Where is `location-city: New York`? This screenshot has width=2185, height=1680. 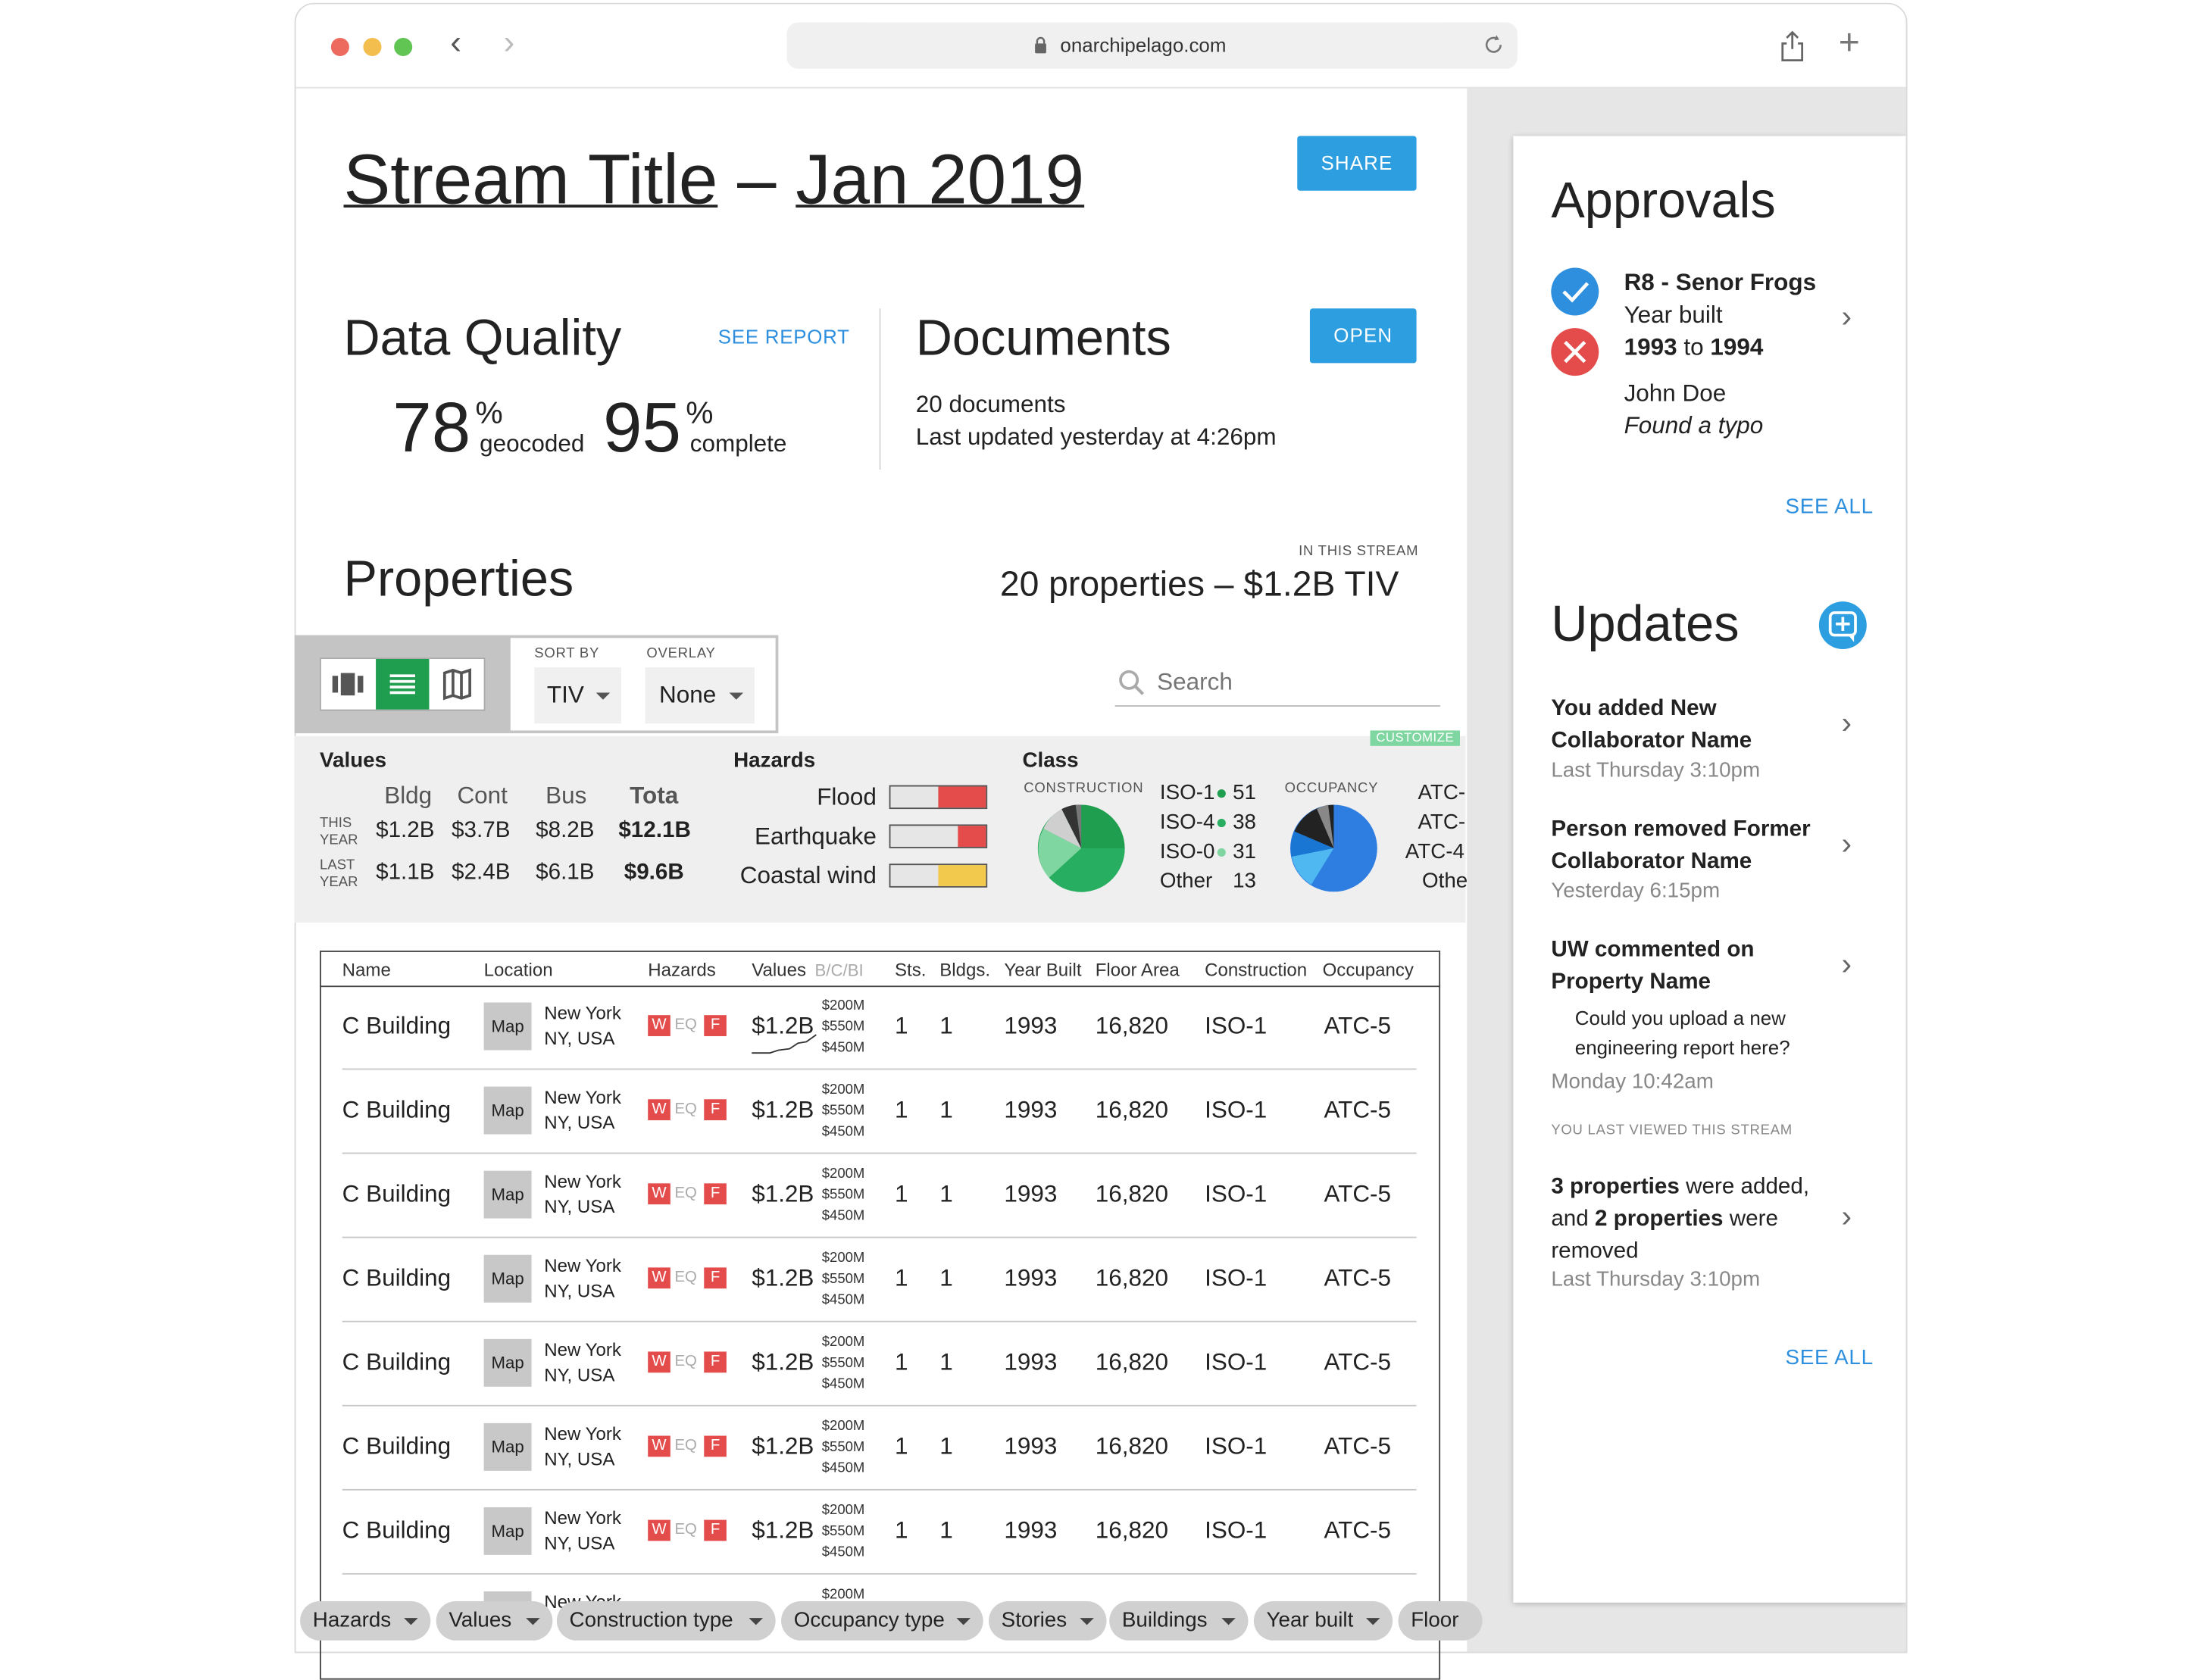
location-city: New York is located at coordinates (582, 1013).